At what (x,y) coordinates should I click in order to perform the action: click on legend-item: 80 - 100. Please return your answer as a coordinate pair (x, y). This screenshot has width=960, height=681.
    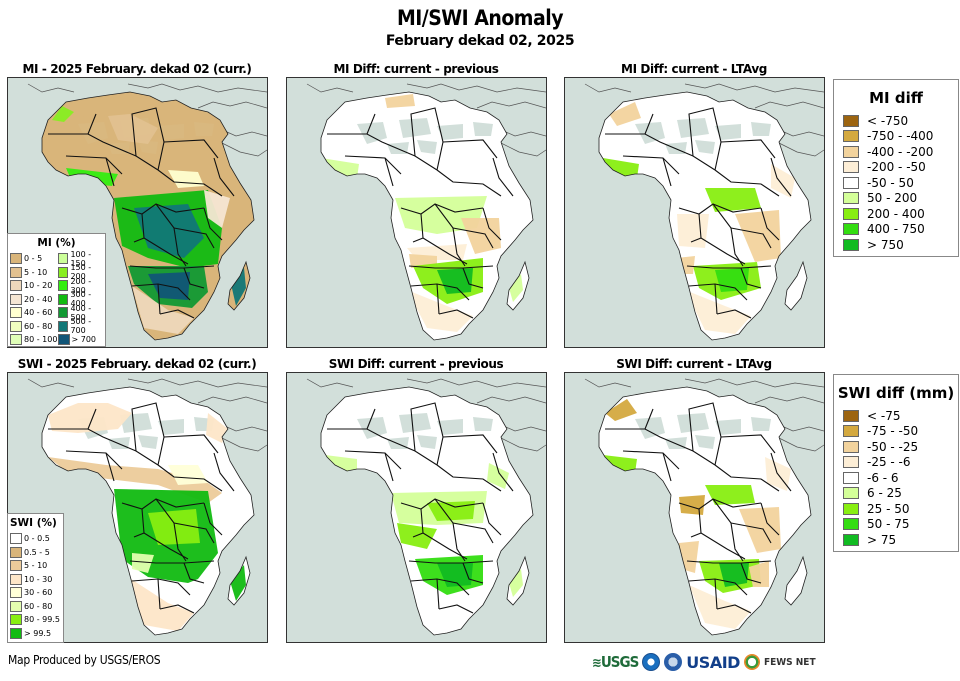
    Looking at the image, I should click on (34, 340).